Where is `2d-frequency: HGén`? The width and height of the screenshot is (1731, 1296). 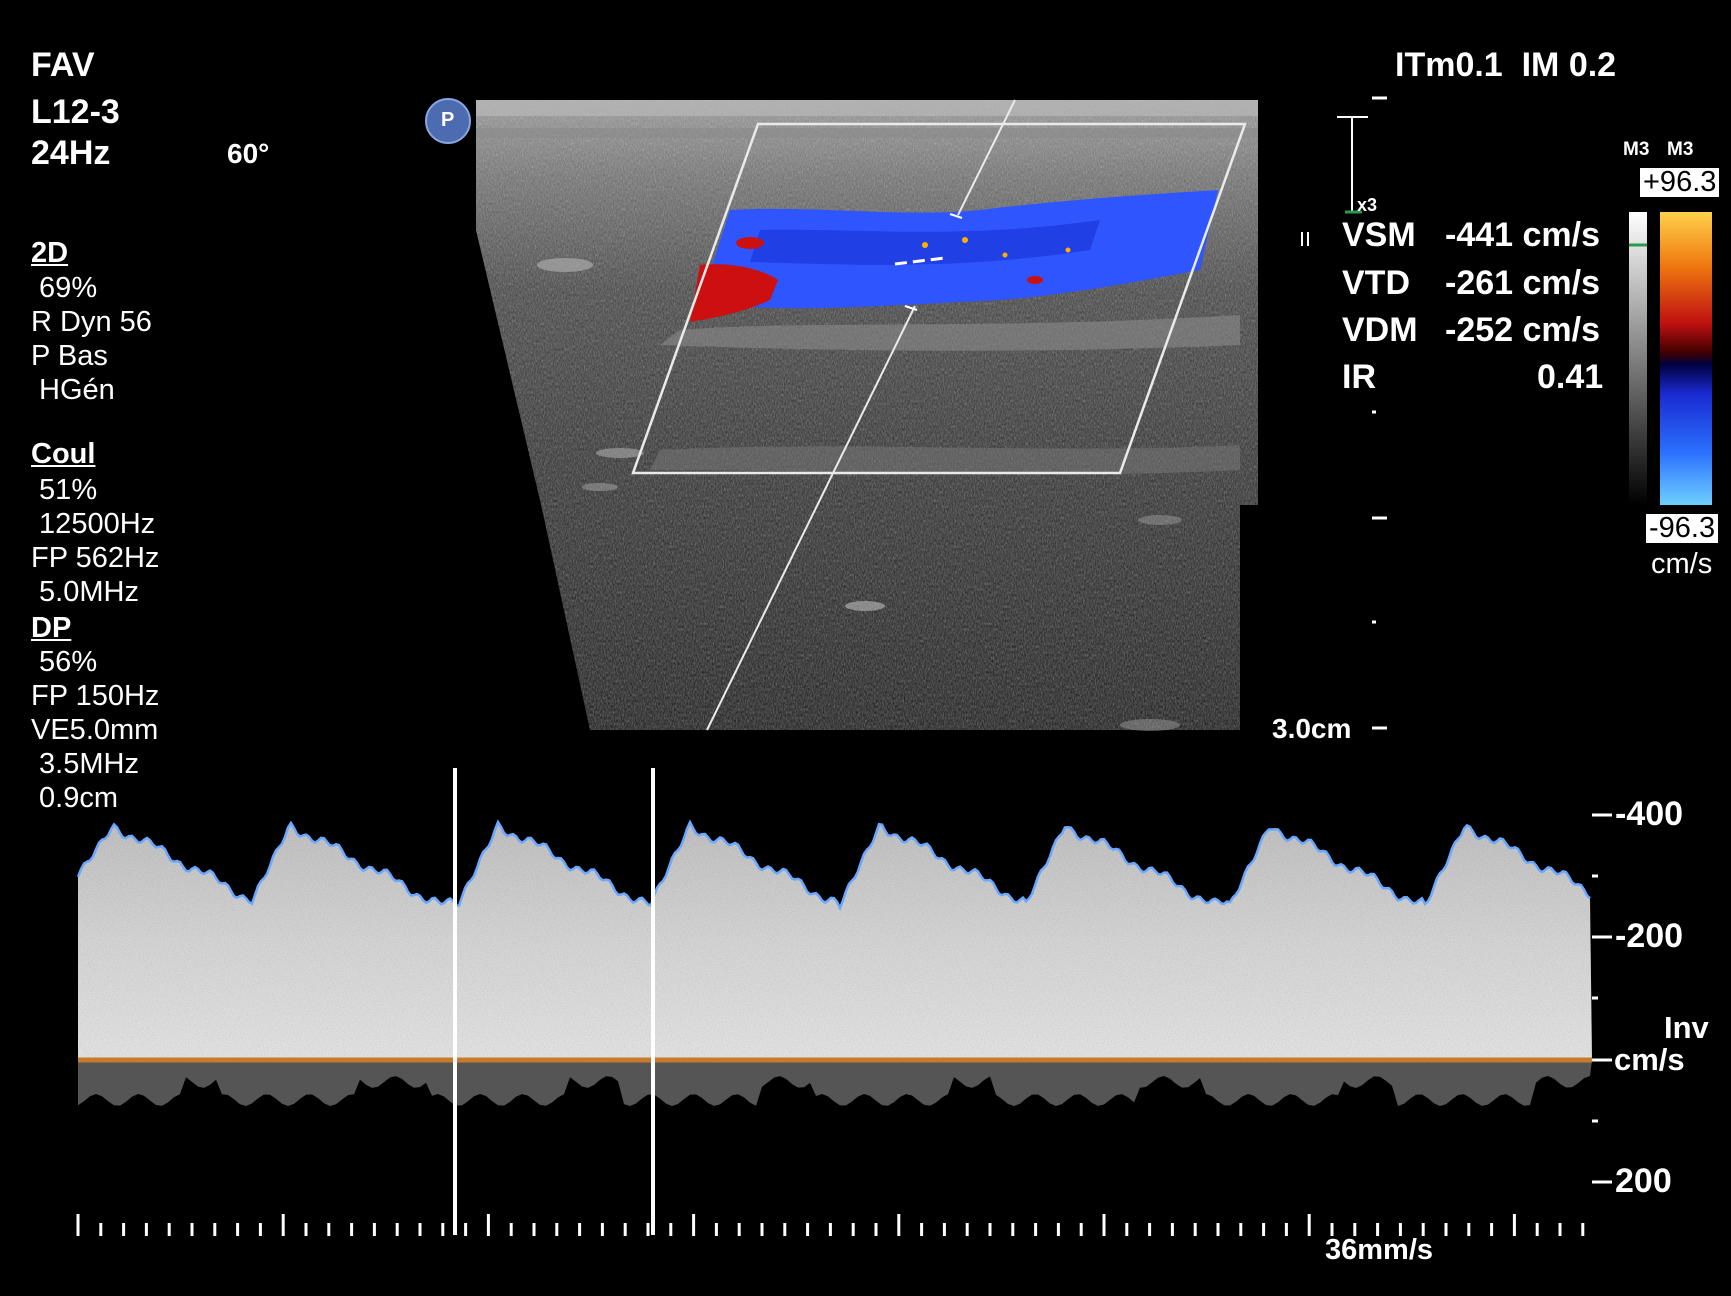
2d-frequency: HGén is located at coordinates (73, 390).